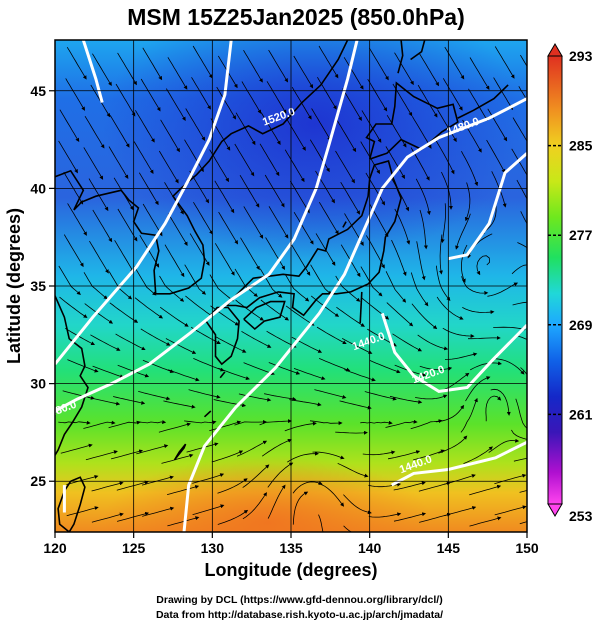  What do you see at coordinates (581, 325) in the screenshot?
I see `colorbar-tick-label: 269` at bounding box center [581, 325].